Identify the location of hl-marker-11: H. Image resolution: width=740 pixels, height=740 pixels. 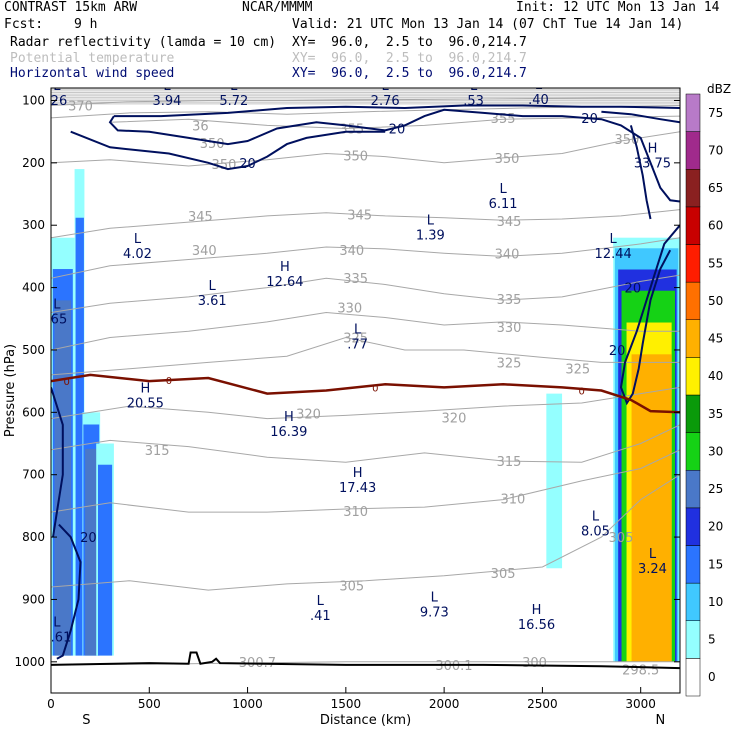
(285, 267).